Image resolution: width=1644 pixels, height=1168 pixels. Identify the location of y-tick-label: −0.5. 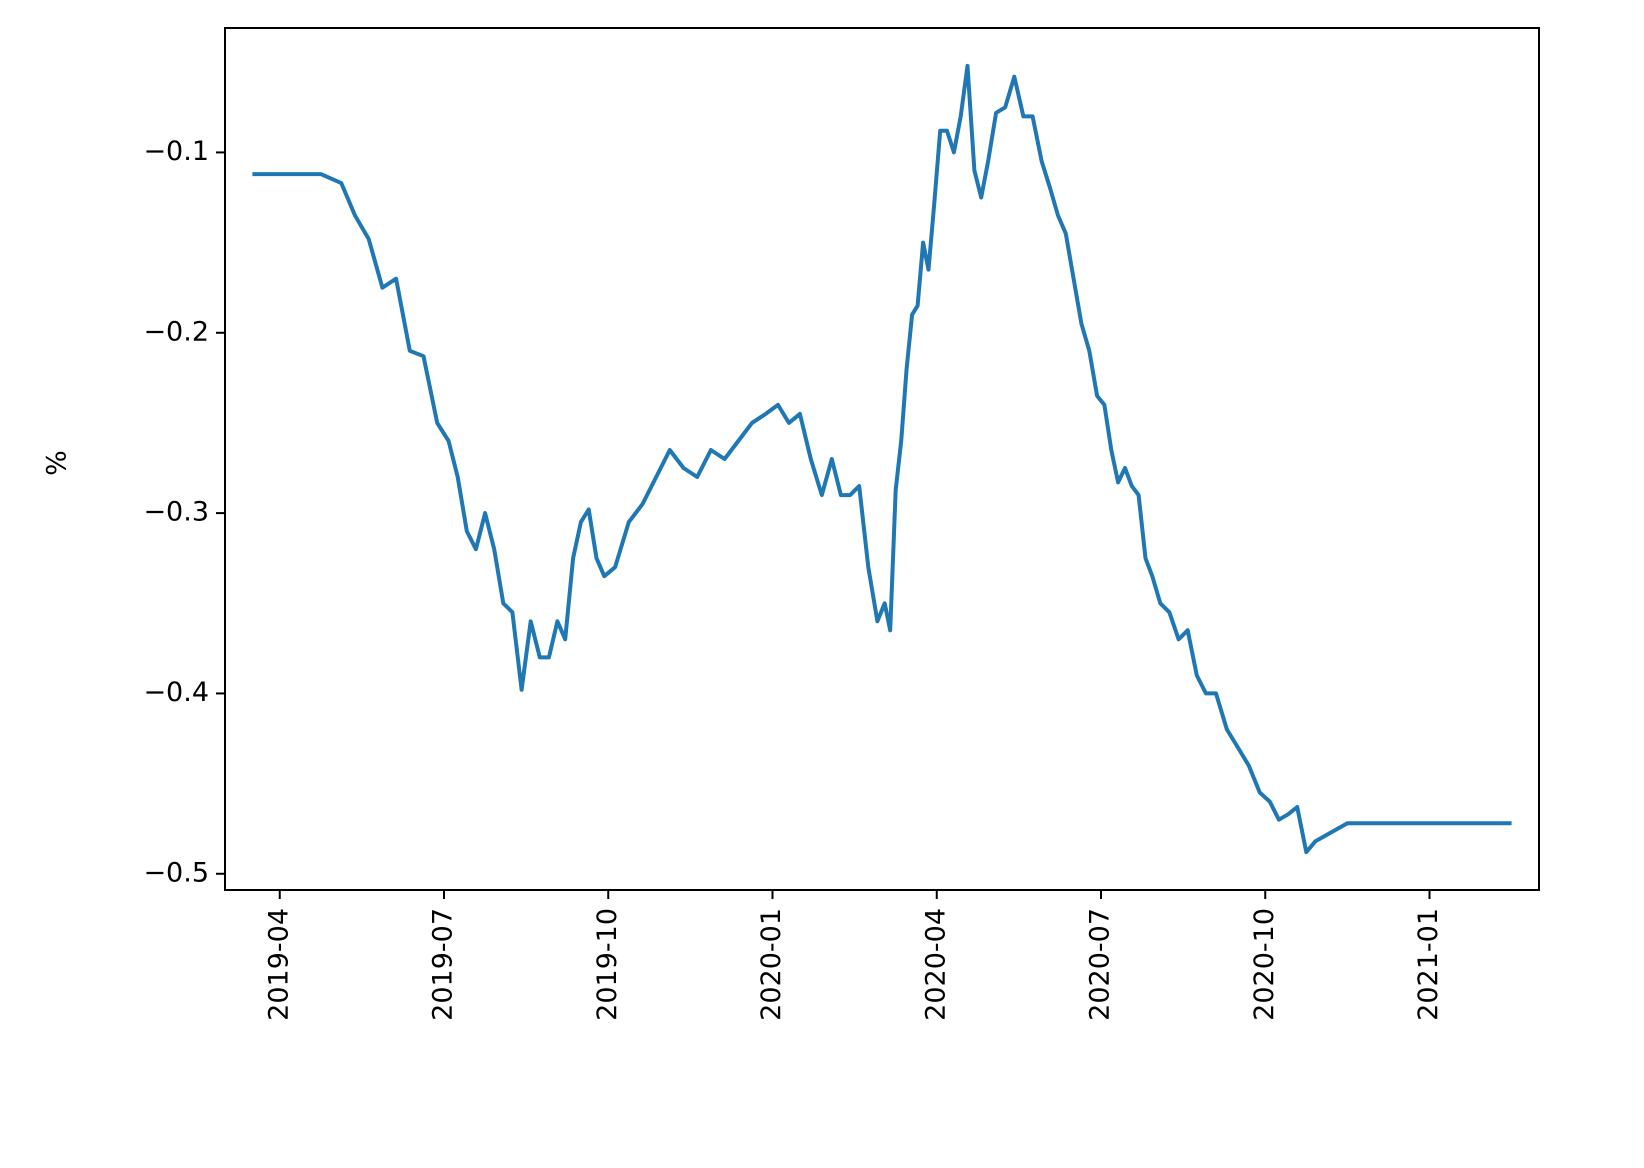
(176, 872).